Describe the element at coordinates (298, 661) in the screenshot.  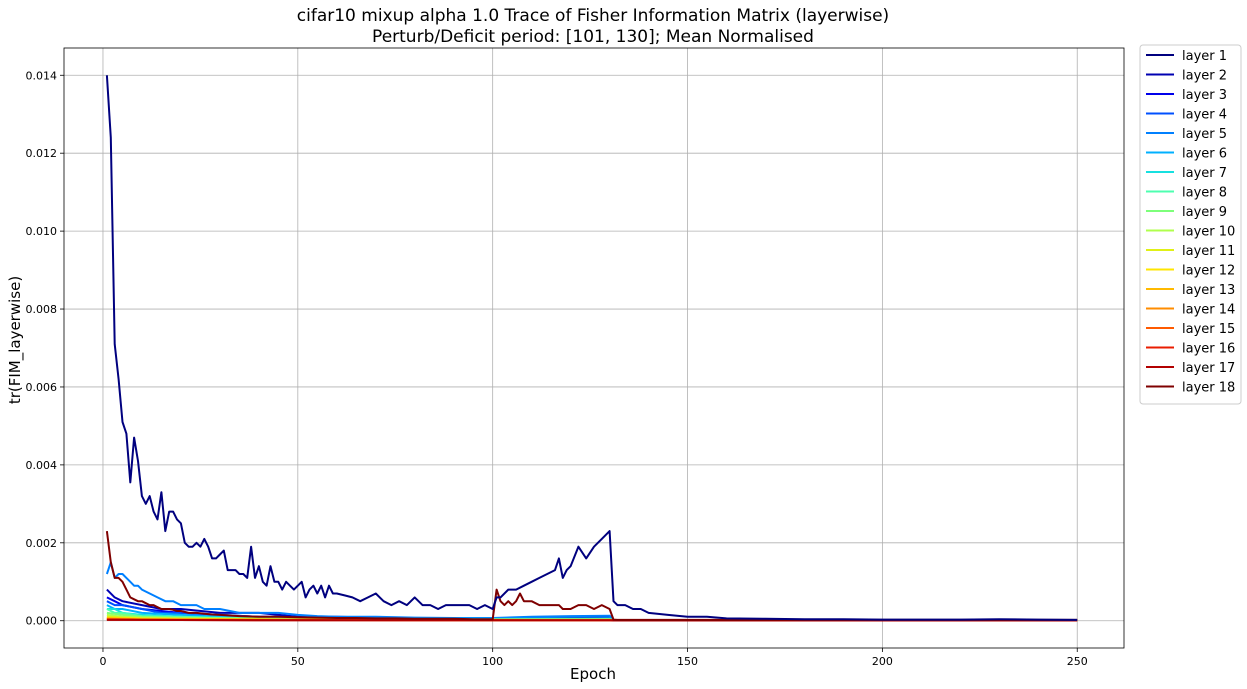
I see `x-tick-label: 50` at that location.